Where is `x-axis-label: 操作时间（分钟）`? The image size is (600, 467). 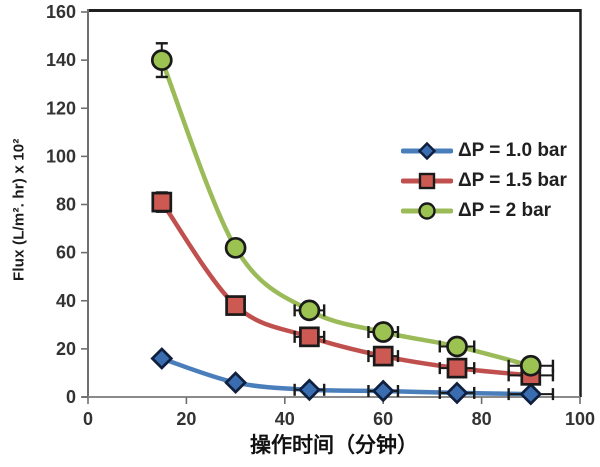 x-axis-label: 操作时间（分钟） is located at coordinates (334, 445).